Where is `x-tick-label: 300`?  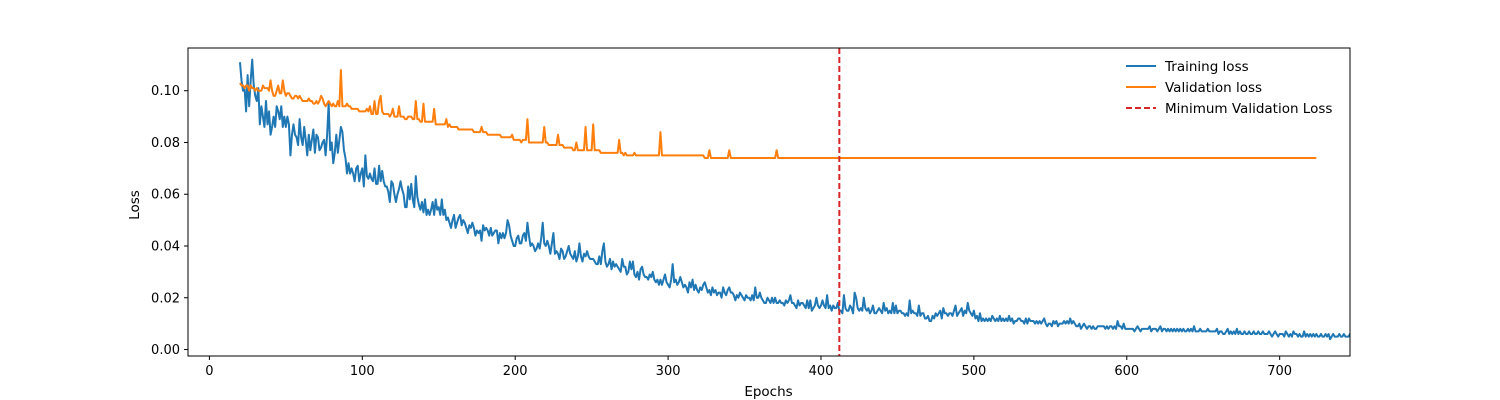 x-tick-label: 300 is located at coordinates (668, 371).